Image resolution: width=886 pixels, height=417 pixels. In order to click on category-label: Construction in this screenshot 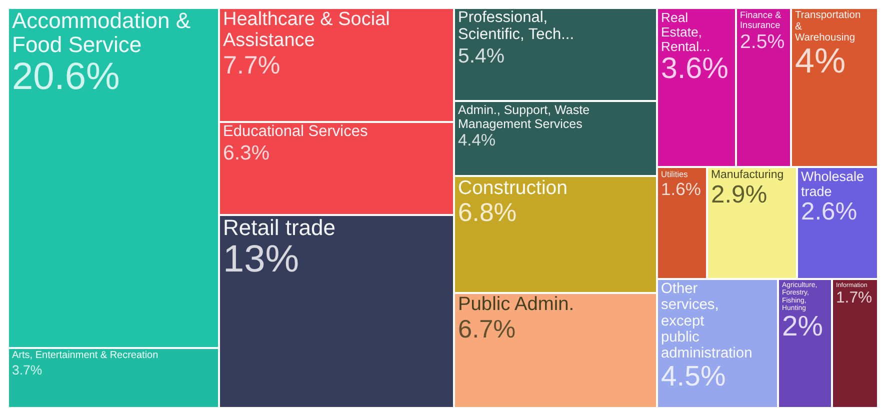, I will do `click(513, 187)`.